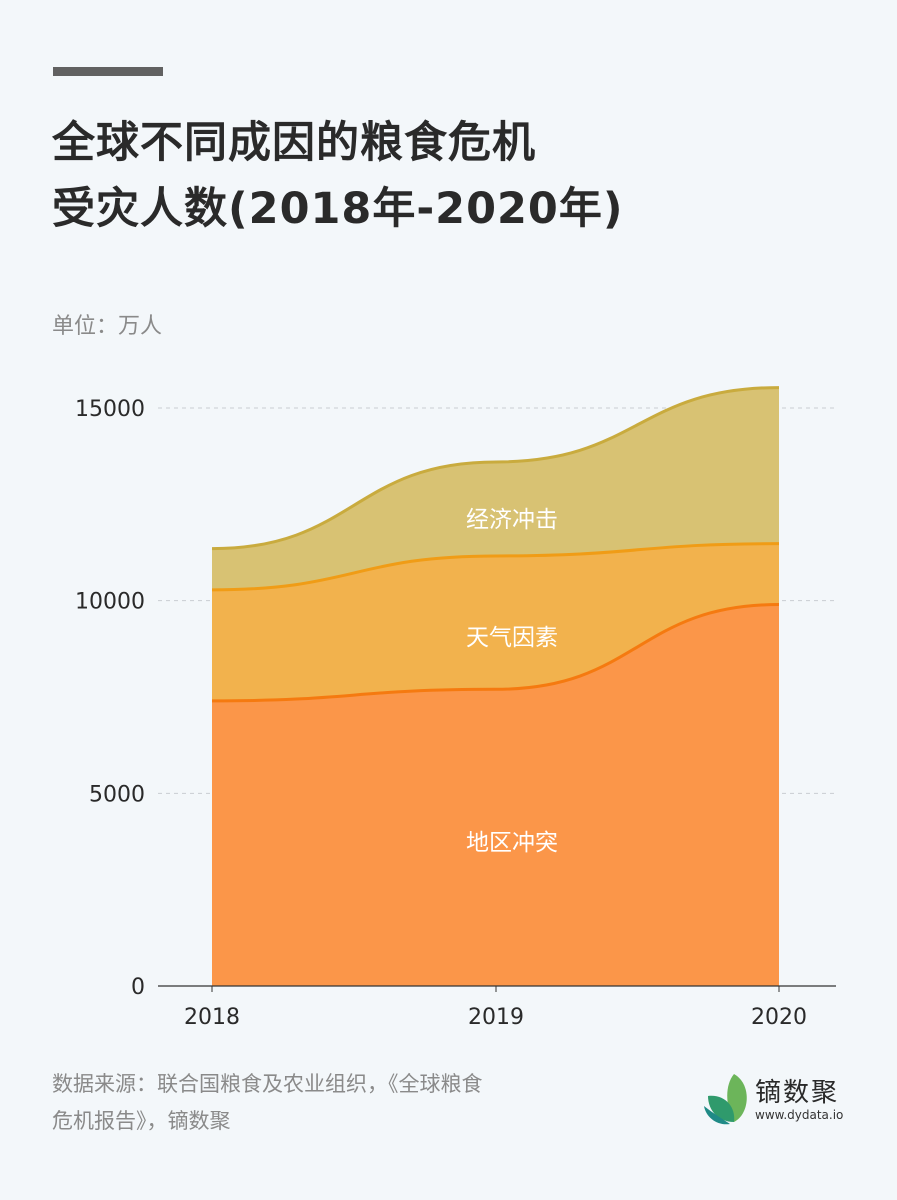 The width and height of the screenshot is (897, 1200). I want to click on data-source: 数据来源：联合国粮食及农业组织，《全球粮食 危机报告》，镝数聚, so click(352, 1103).